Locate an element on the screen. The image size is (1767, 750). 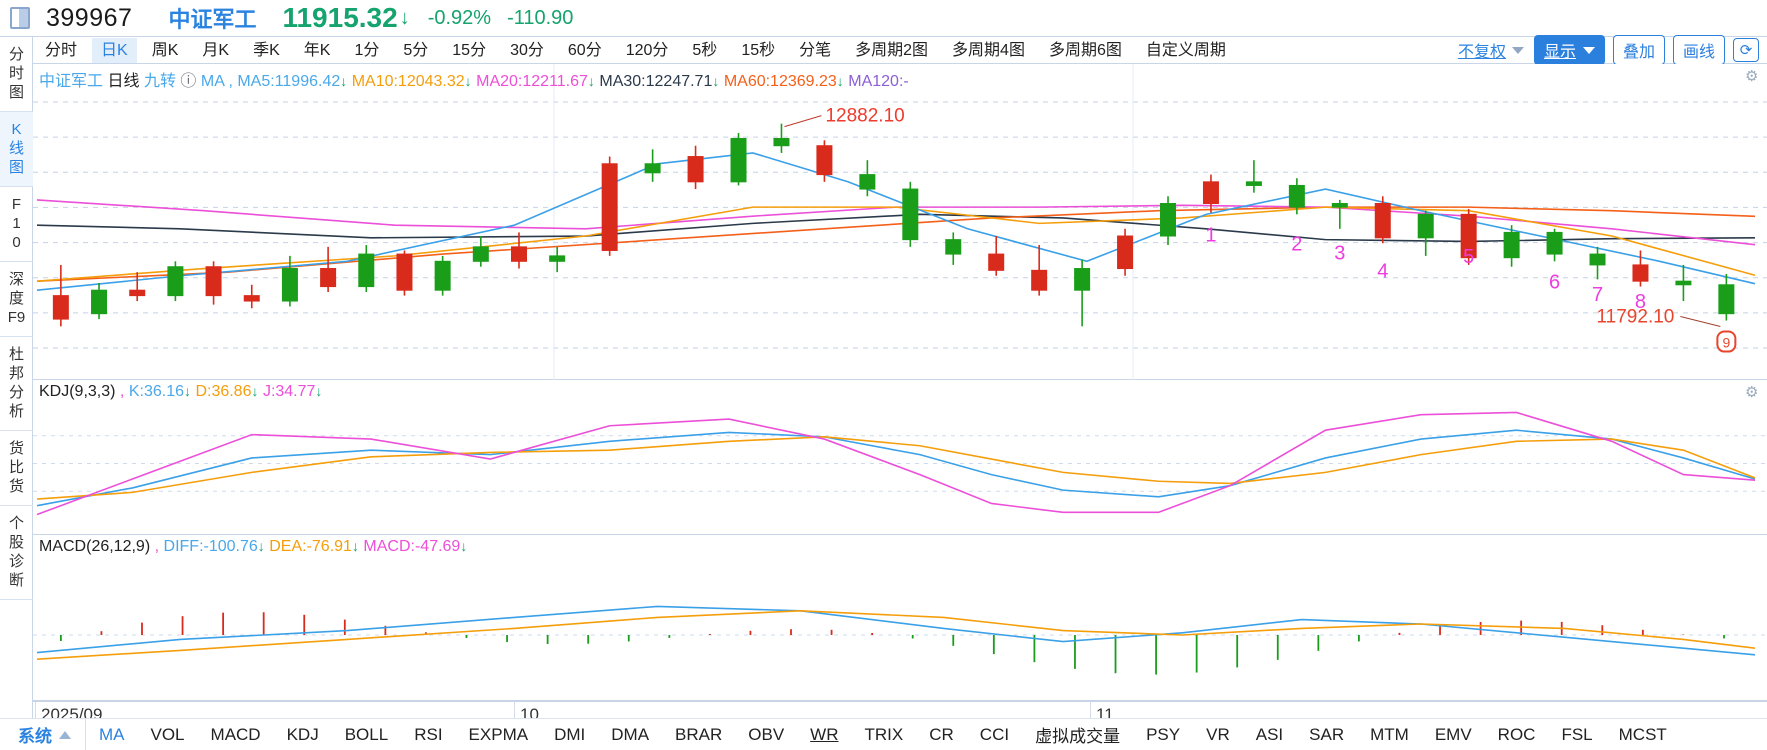
ma-line-MA5 is located at coordinates (896, 228).